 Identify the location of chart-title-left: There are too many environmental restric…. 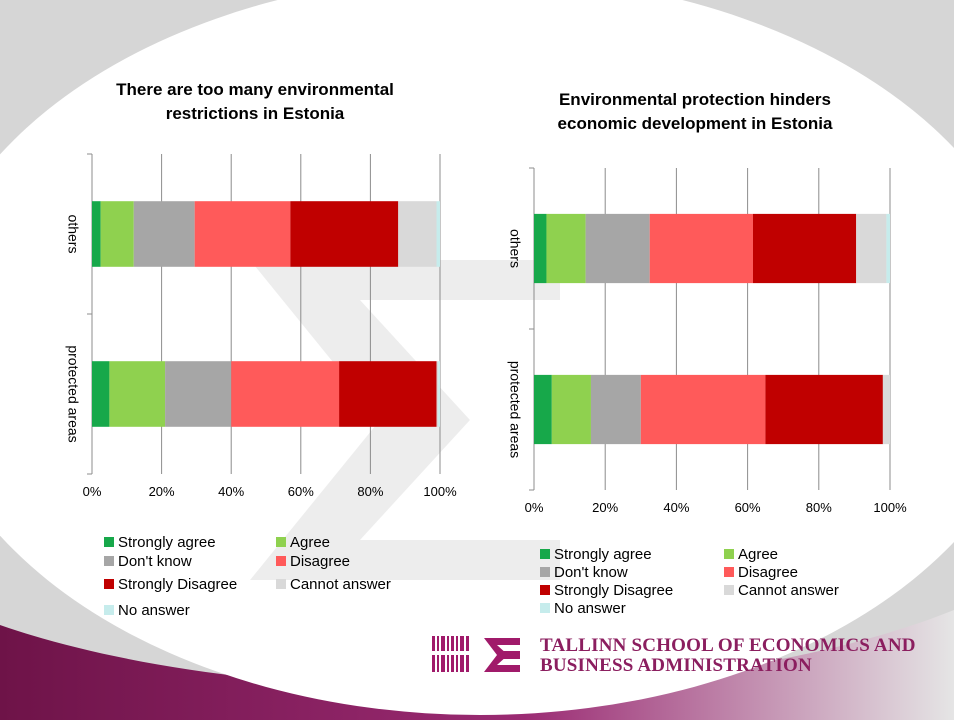
(255, 101).